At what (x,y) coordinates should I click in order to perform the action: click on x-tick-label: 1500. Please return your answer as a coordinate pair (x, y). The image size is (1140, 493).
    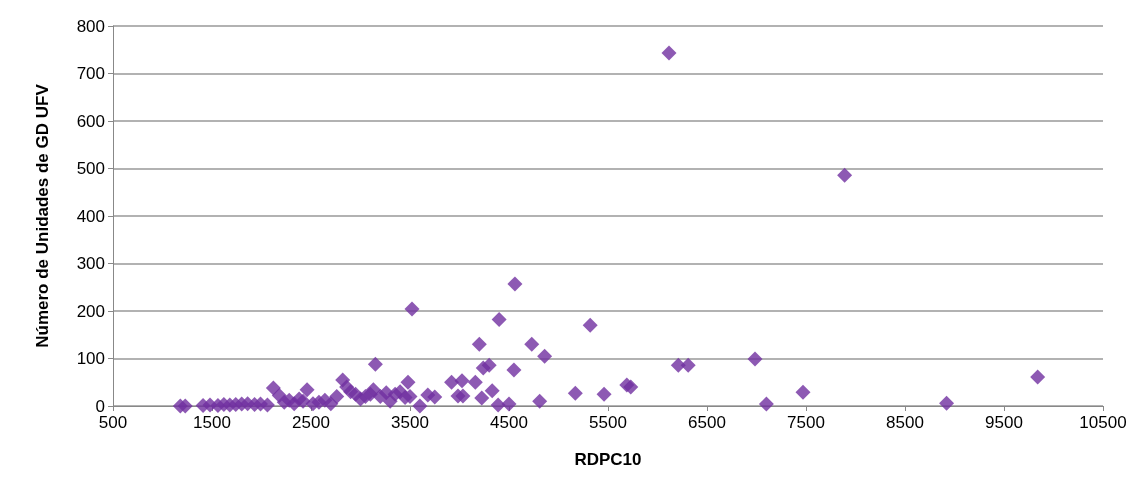
    Looking at the image, I should click on (212, 422).